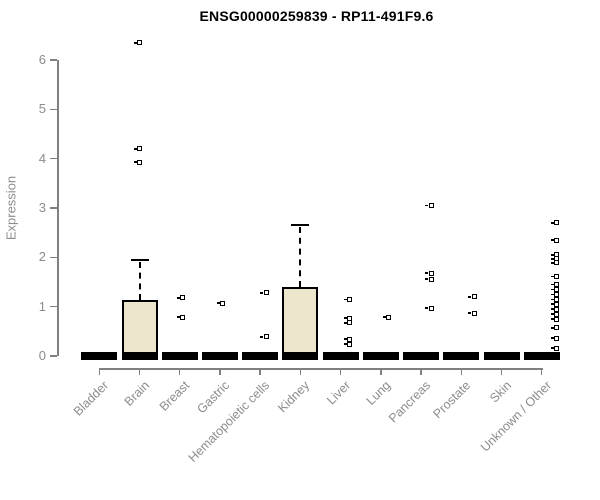 The width and height of the screenshot is (600, 500). I want to click on median-bar-liver, so click(340, 356).